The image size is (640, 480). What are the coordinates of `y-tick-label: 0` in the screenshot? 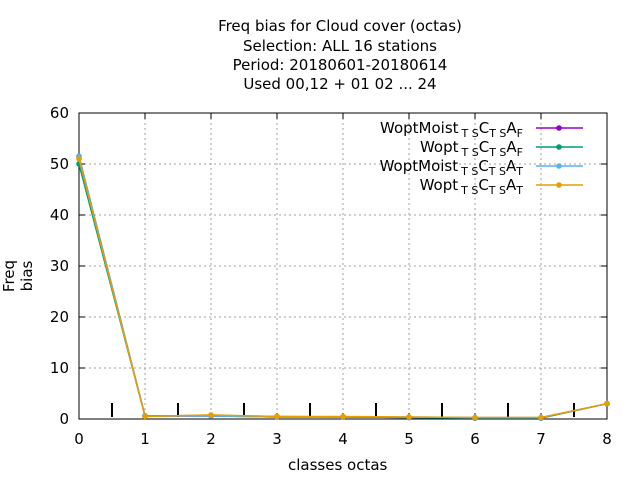 It's located at (64, 419).